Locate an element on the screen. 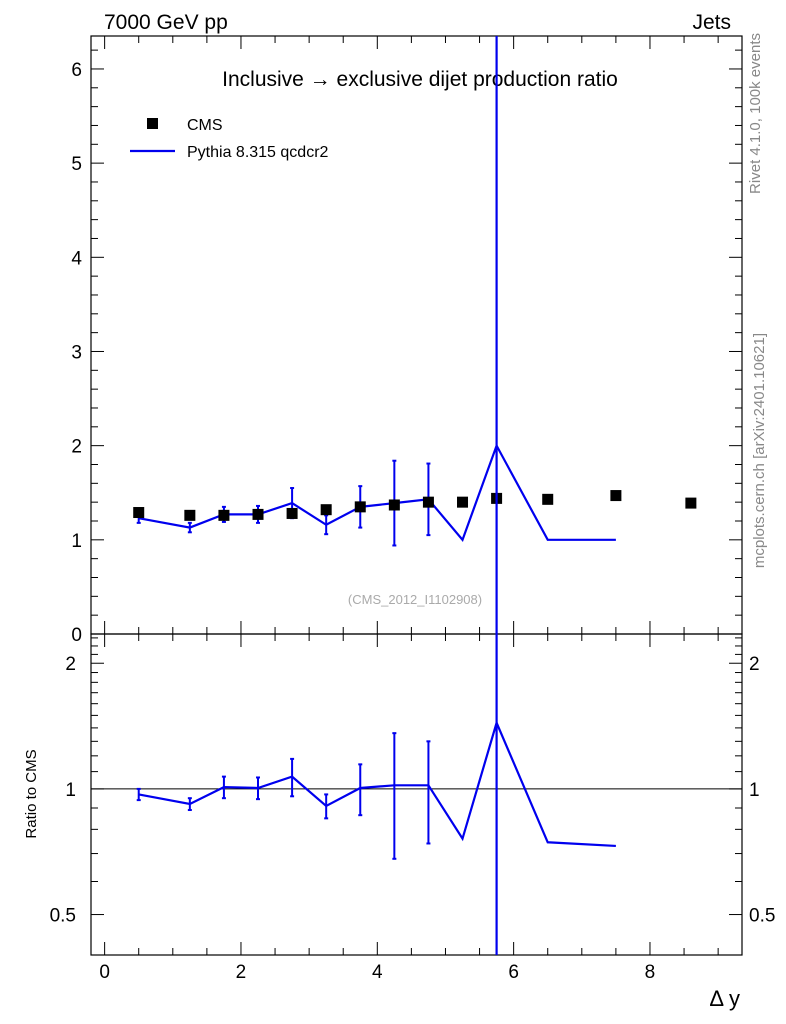  mc-ratio-line is located at coordinates (377, 783).